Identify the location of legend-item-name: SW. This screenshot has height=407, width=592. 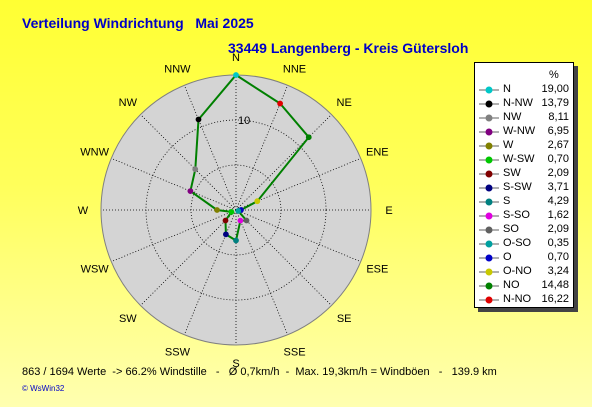
(512, 173).